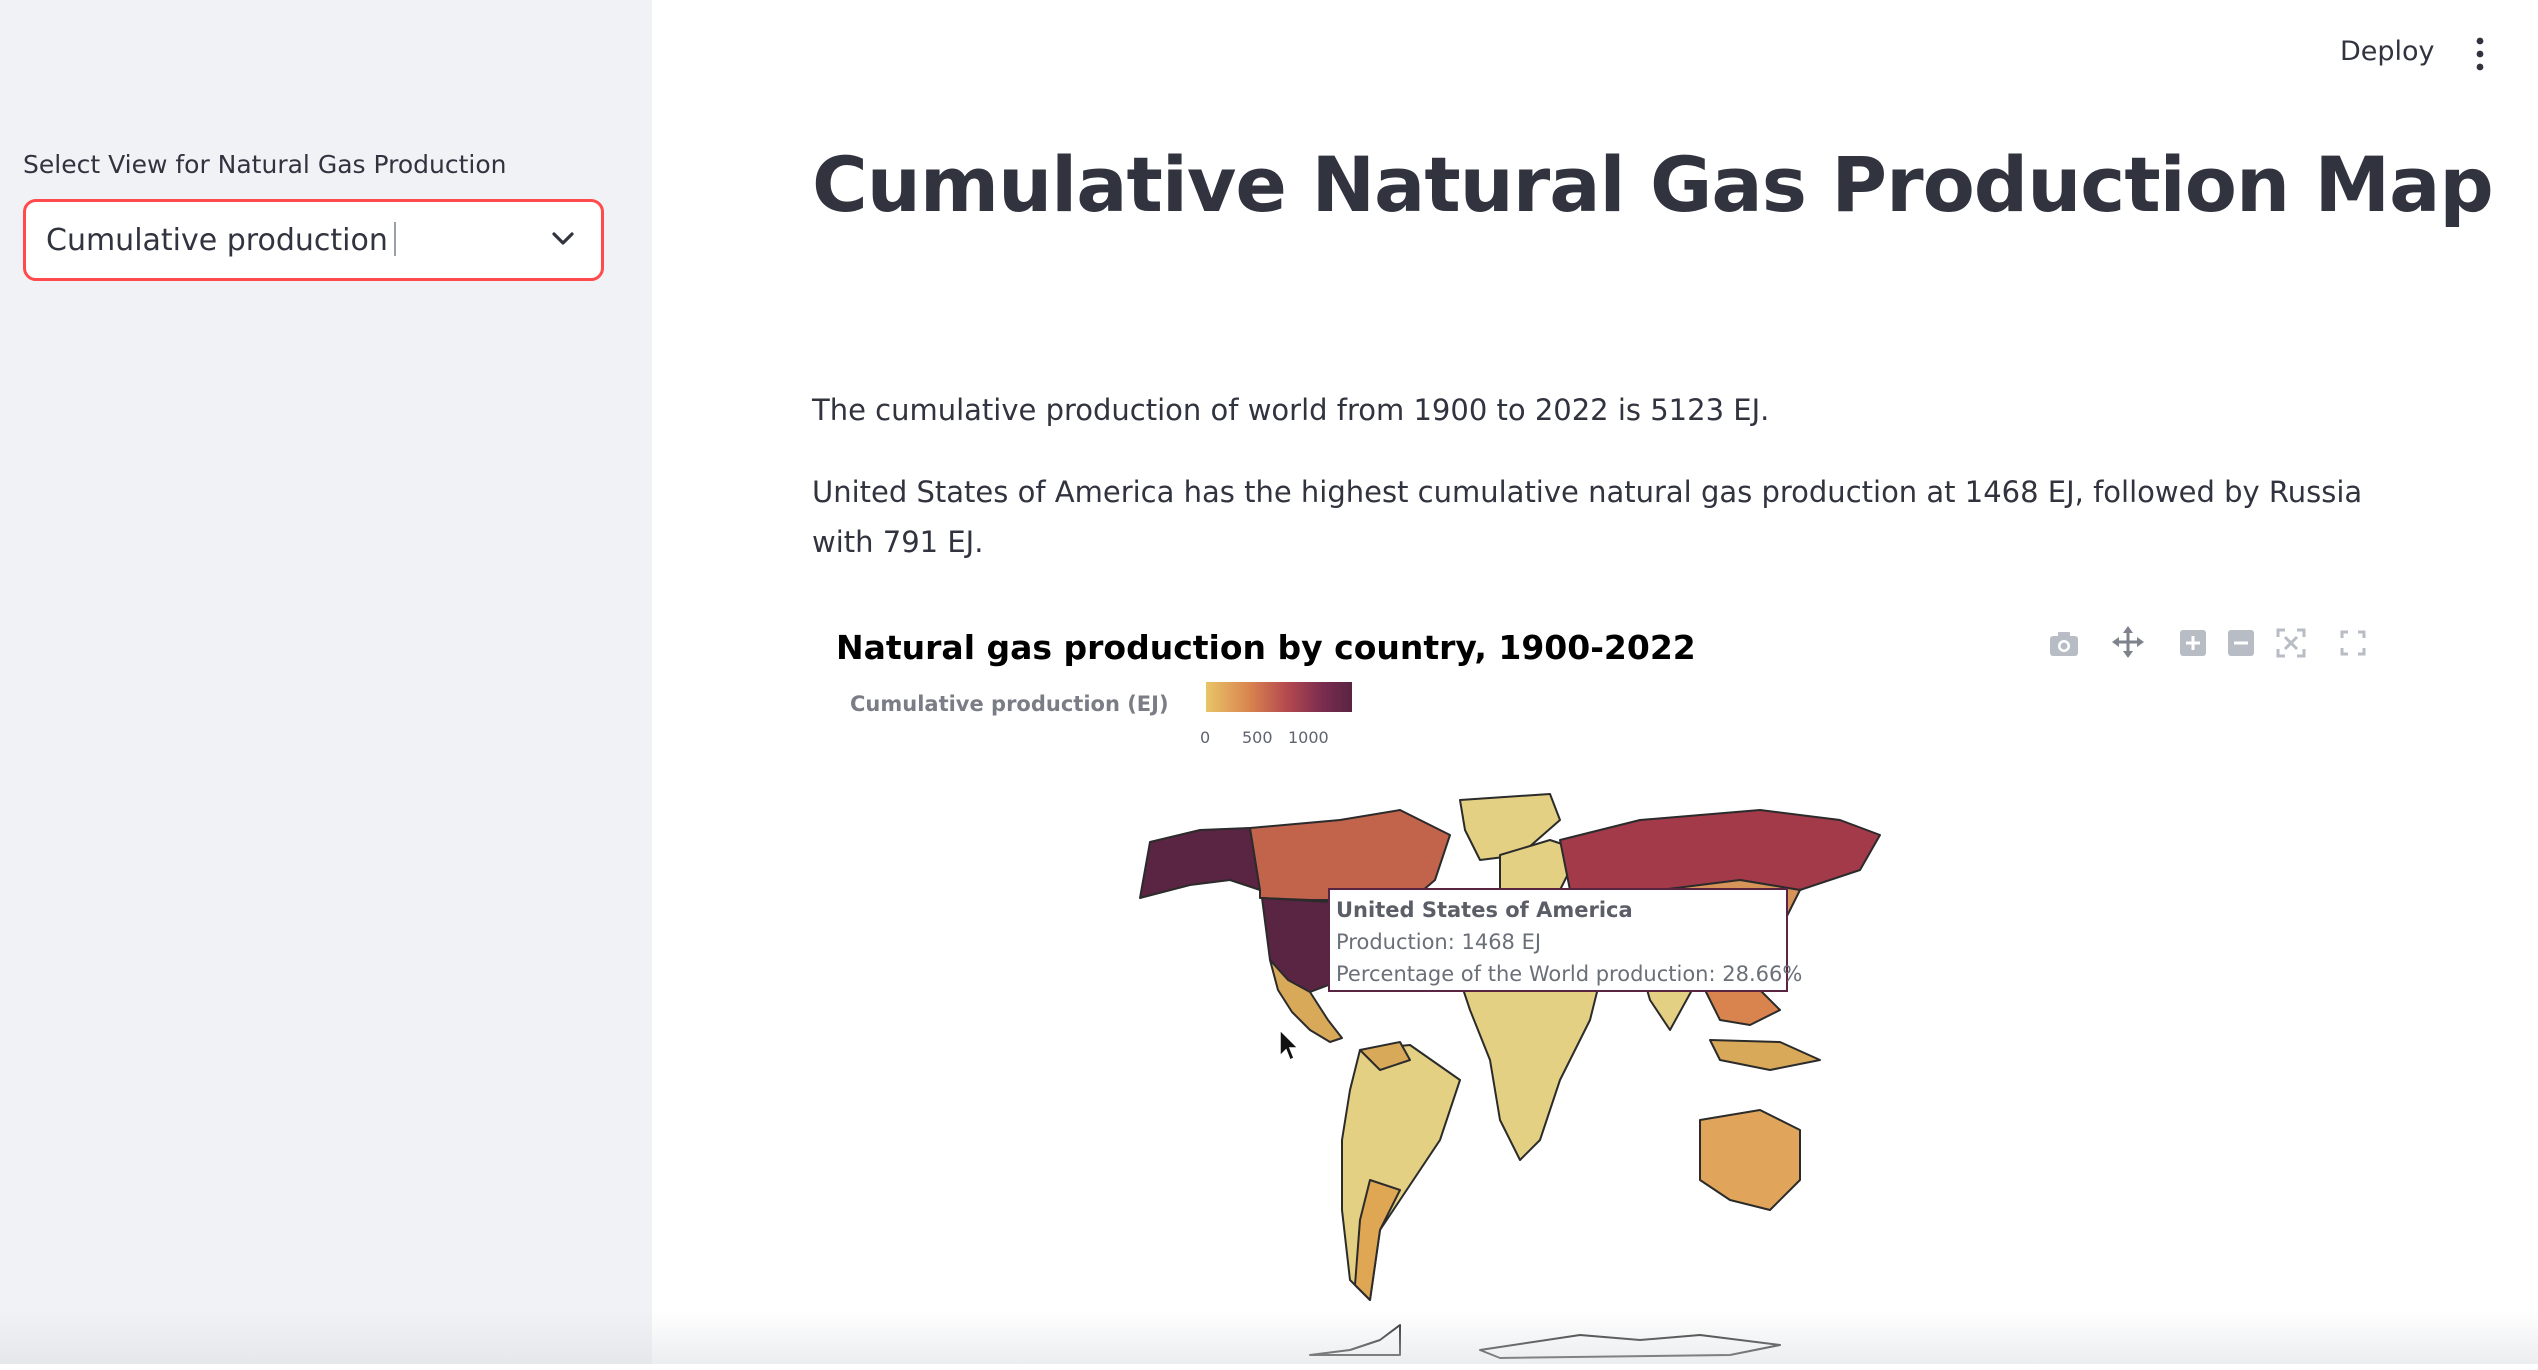 The image size is (2538, 1370). What do you see at coordinates (394, 239) in the screenshot?
I see `text-caret` at bounding box center [394, 239].